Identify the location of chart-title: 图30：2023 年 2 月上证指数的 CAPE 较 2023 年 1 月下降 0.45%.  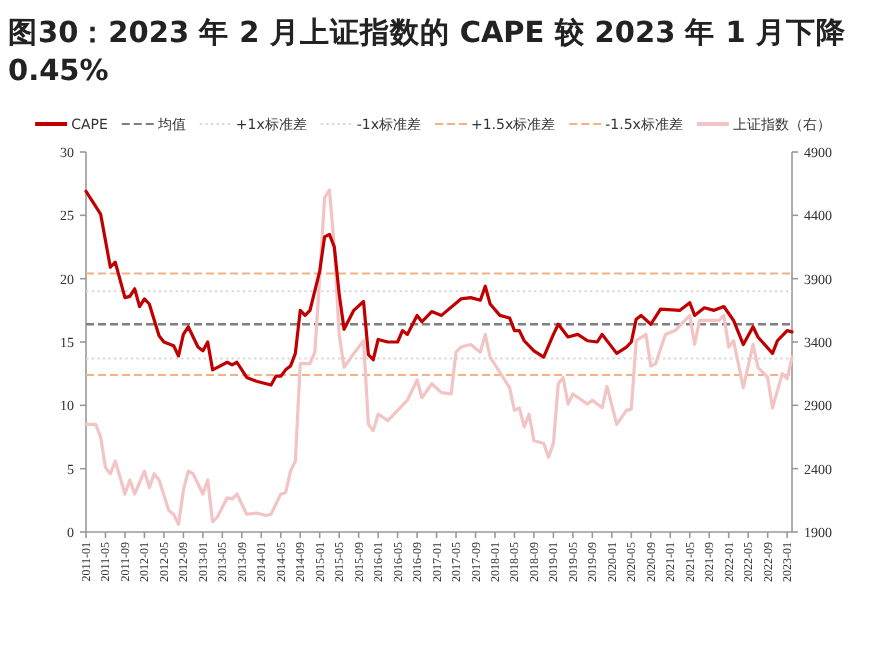
(432, 52).